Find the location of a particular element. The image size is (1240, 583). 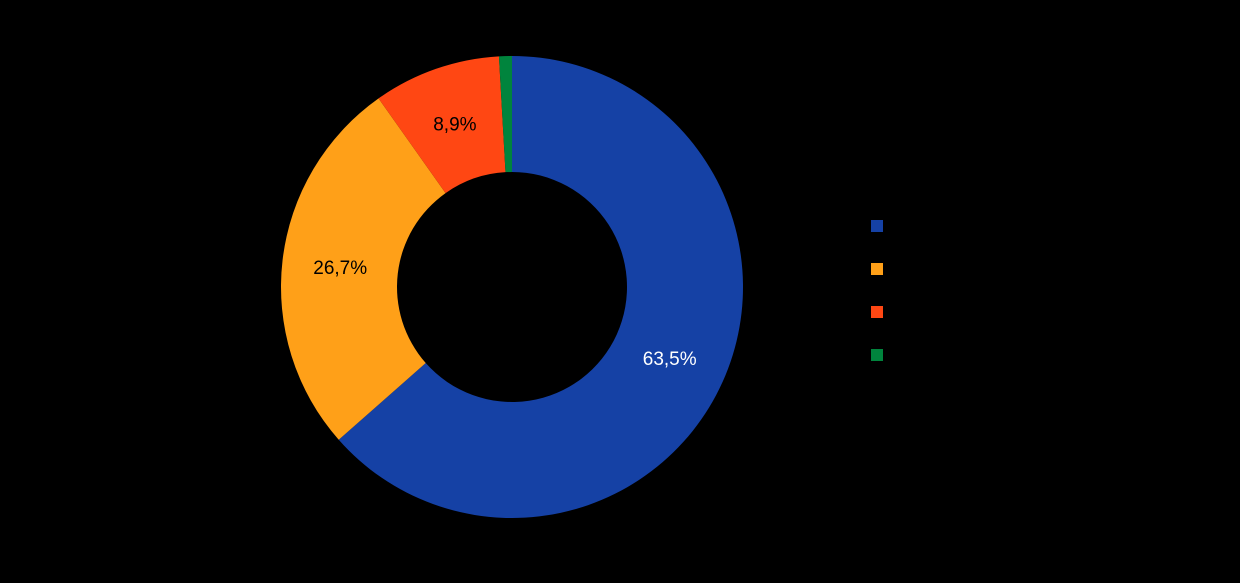

donut-slice-red-orange is located at coordinates (442, 125).